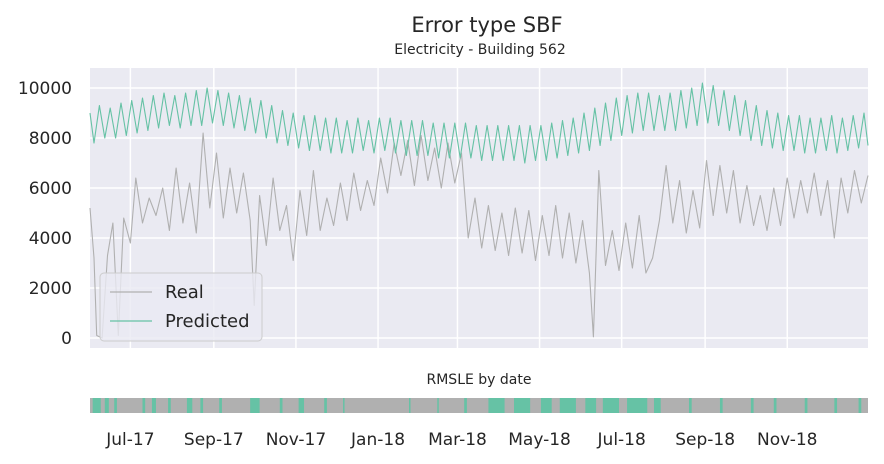  What do you see at coordinates (50, 139) in the screenshot?
I see `y-tick-label: 8000` at bounding box center [50, 139].